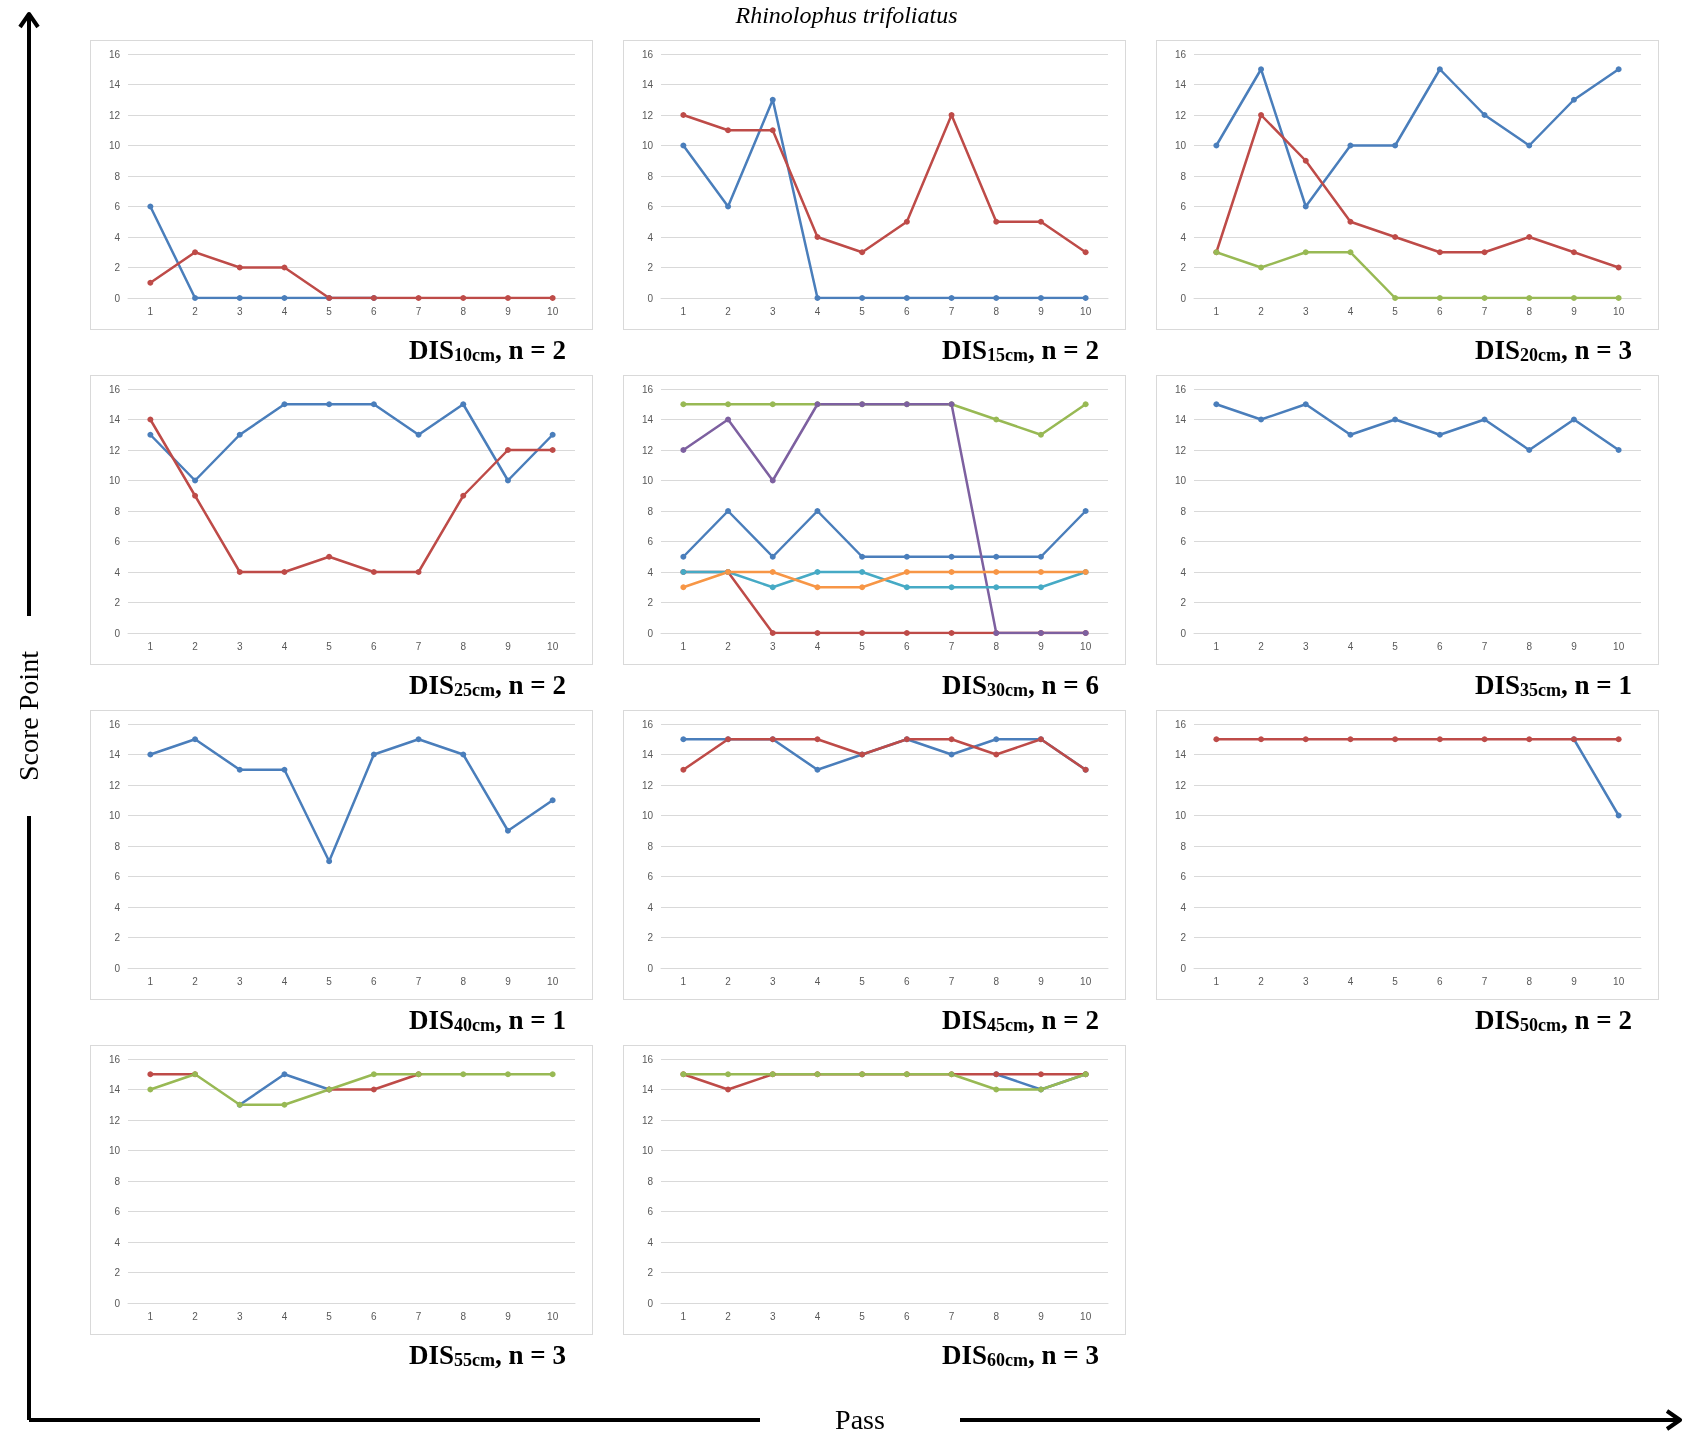 The height and width of the screenshot is (1440, 1693). What do you see at coordinates (487, 1019) in the screenshot?
I see `text: DIS40cm, n = 1` at bounding box center [487, 1019].